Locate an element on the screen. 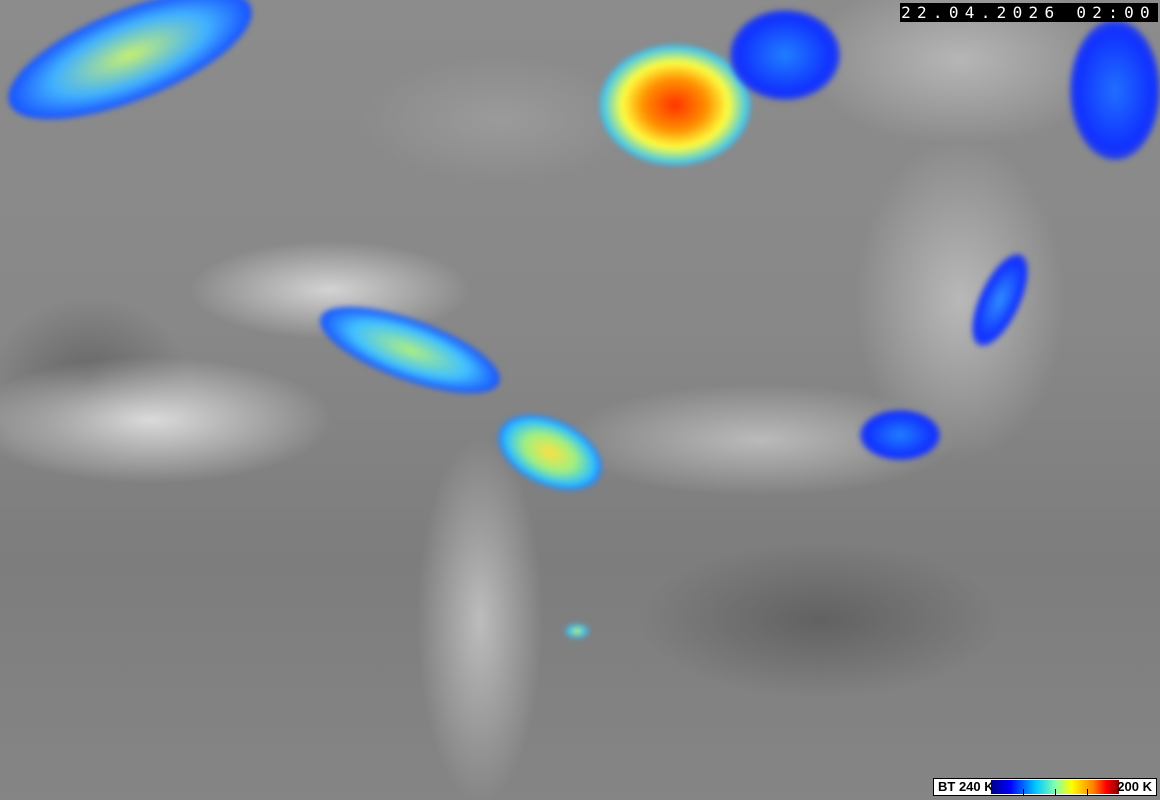 The height and width of the screenshot is (800, 1160). legend-color-bar is located at coordinates (1055, 787).